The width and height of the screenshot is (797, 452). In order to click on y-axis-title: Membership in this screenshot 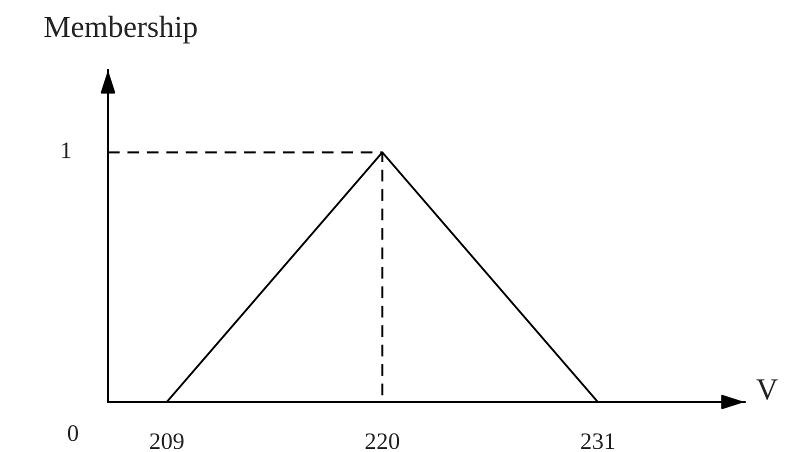, I will do `click(120, 30)`.